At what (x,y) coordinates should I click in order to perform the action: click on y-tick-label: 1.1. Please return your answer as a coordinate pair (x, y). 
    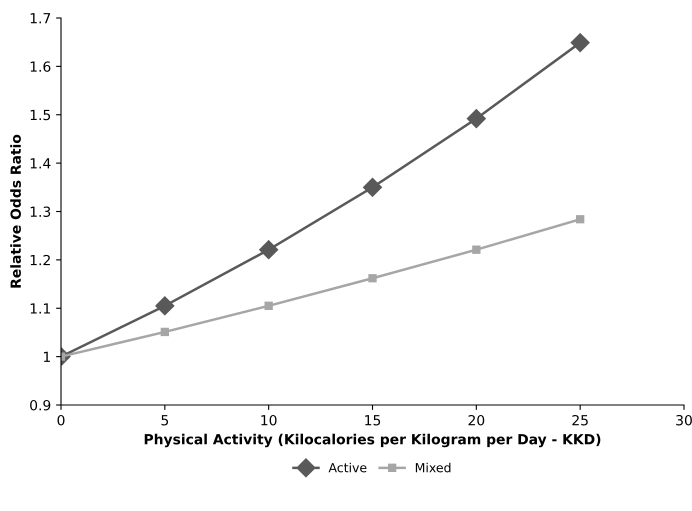
    Looking at the image, I should click on (40, 308).